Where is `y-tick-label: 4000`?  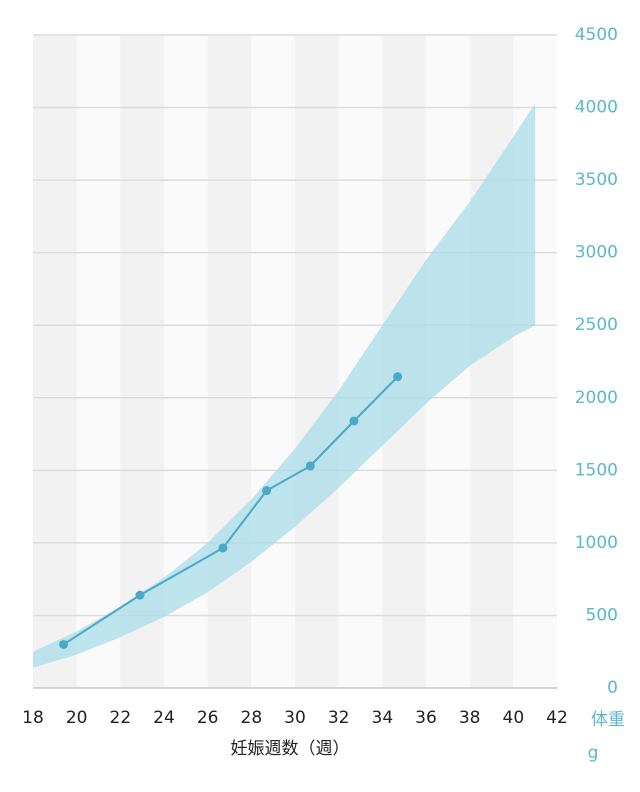
y-tick-label: 4000 is located at coordinates (596, 108).